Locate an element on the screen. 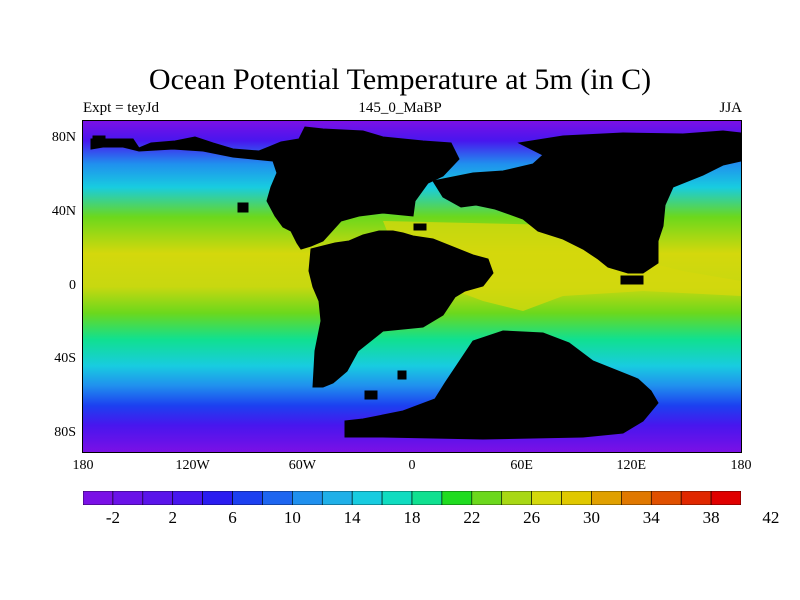 This screenshot has height=600, width=800. lat-tick-label: 40N is located at coordinates (63, 211).